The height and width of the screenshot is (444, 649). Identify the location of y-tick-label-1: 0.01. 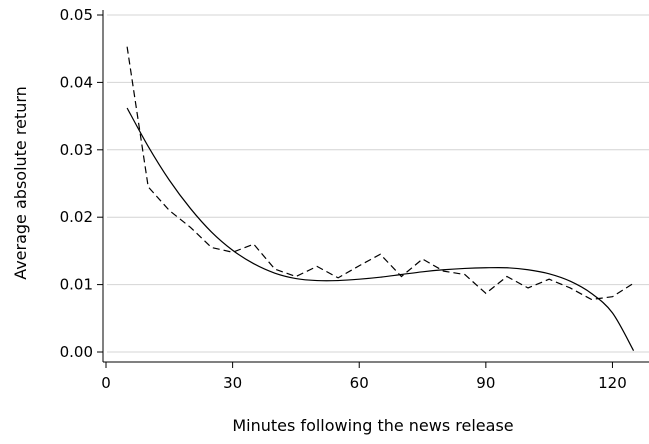
(76, 285).